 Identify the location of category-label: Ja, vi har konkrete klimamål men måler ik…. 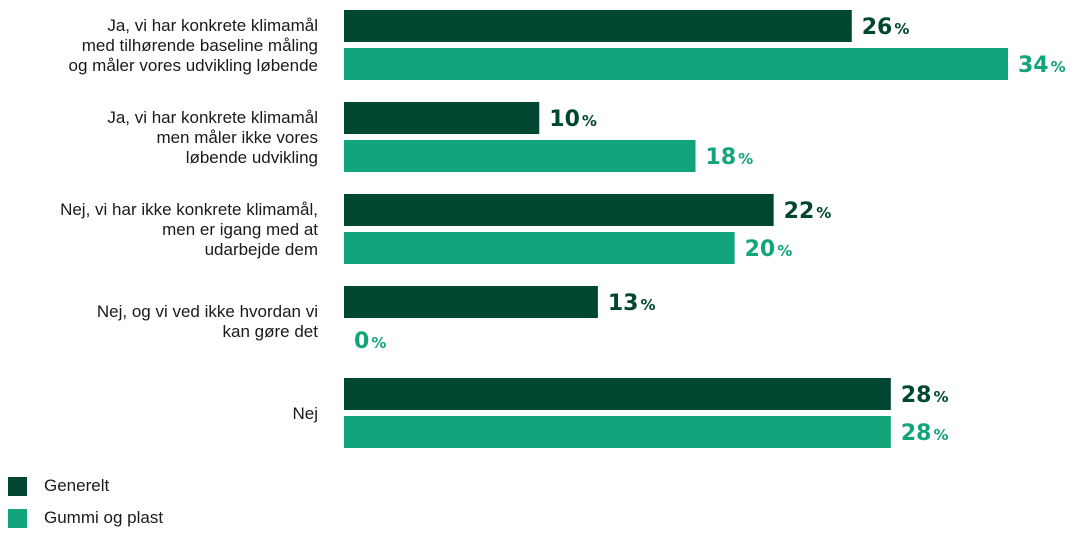
(212, 137).